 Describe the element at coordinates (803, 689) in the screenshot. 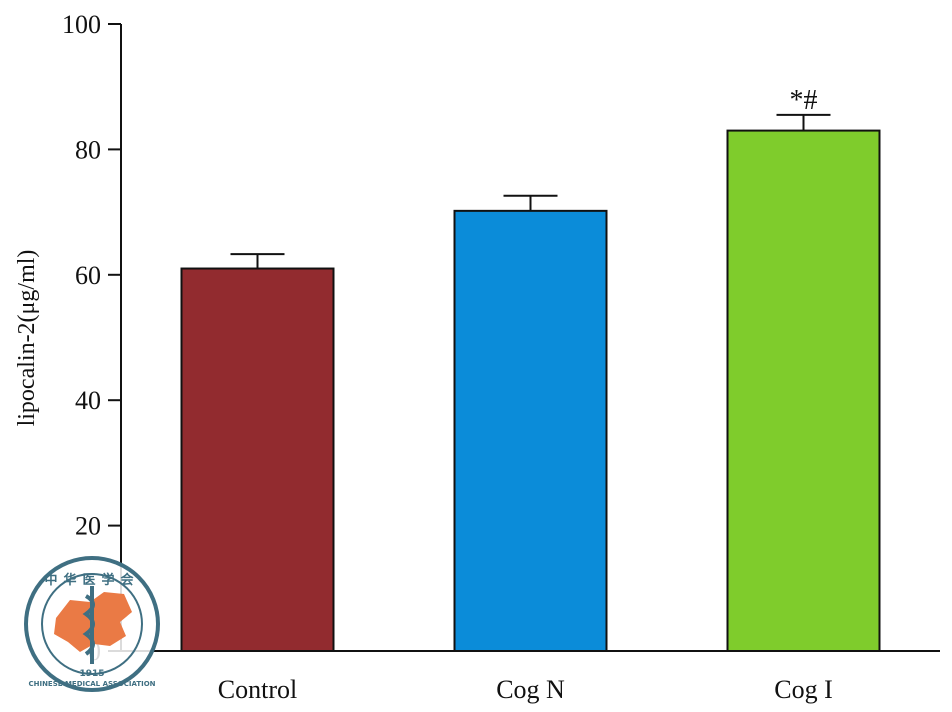

I see `category-label: Cog I` at that location.